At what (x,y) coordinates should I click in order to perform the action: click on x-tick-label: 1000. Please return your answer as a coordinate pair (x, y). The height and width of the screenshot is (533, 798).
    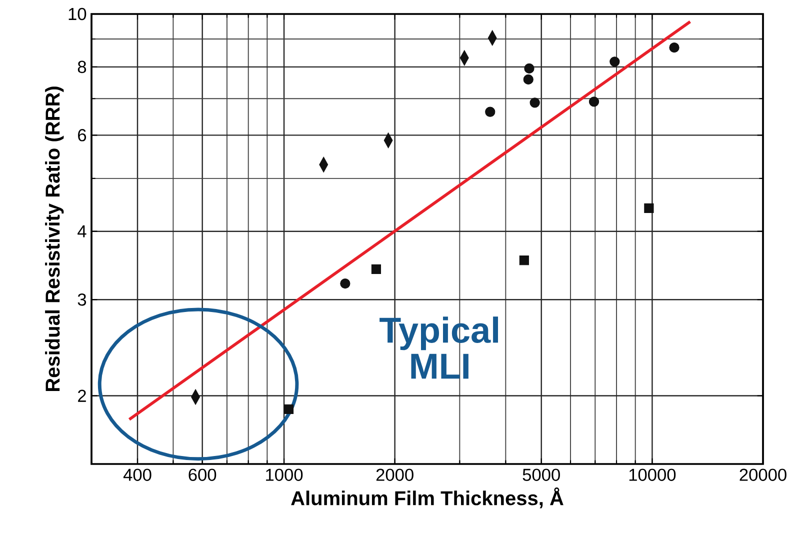
    Looking at the image, I should click on (284, 474).